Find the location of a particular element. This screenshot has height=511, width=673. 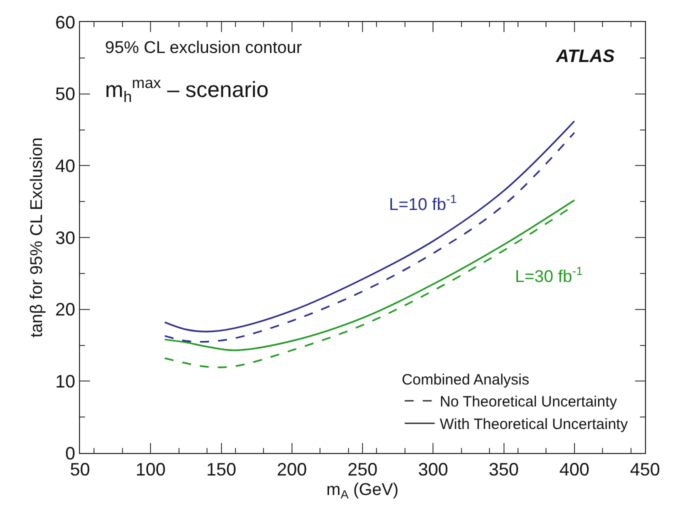

series-label: L=30 fb$^{-1}$ is located at coordinates (549, 275).